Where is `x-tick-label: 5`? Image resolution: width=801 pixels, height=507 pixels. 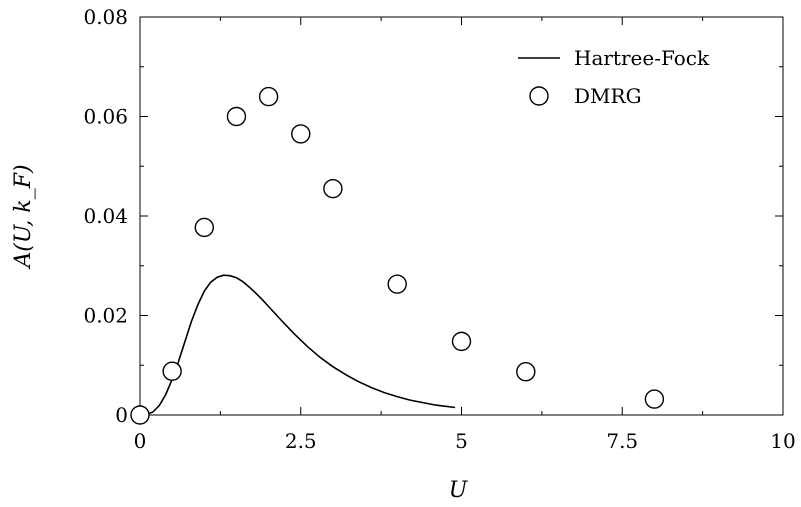
x-tick-label: 5 is located at coordinates (461, 441).